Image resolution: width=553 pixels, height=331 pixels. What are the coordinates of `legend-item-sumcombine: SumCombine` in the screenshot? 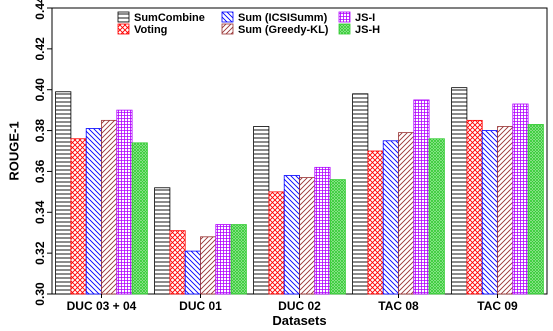 It's located at (161, 17).